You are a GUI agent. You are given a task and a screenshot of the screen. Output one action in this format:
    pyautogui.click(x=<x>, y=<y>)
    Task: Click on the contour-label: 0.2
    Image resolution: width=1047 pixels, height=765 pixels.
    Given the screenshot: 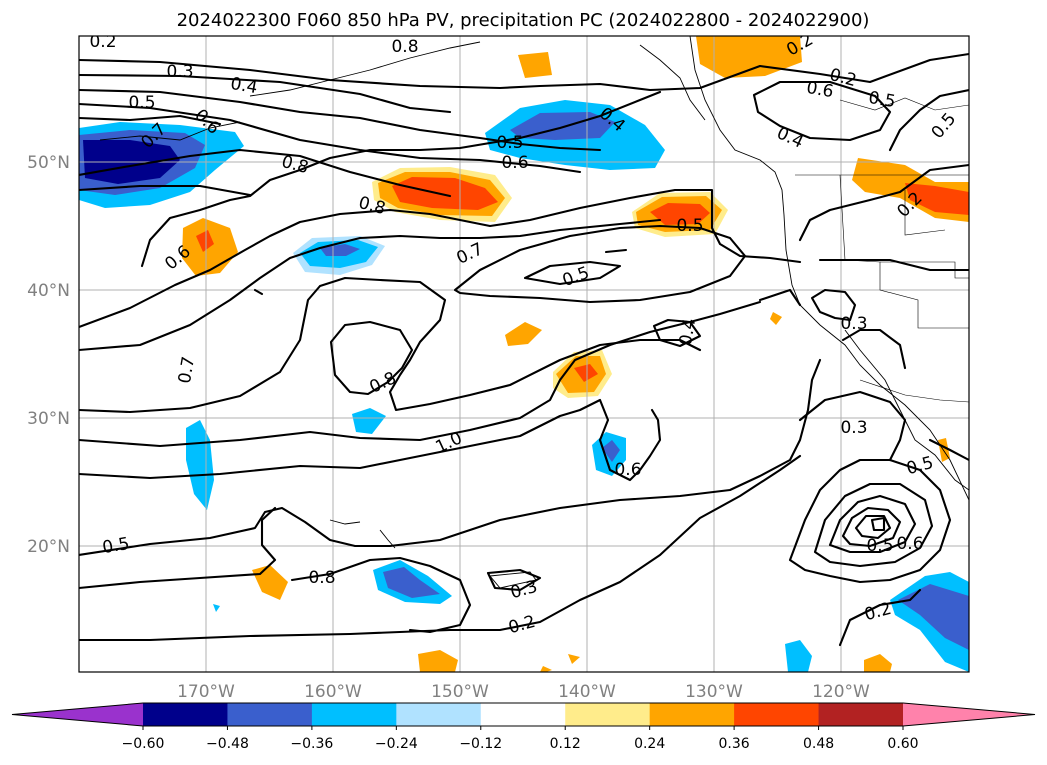 What is the action you would take?
    pyautogui.click(x=102, y=42)
    